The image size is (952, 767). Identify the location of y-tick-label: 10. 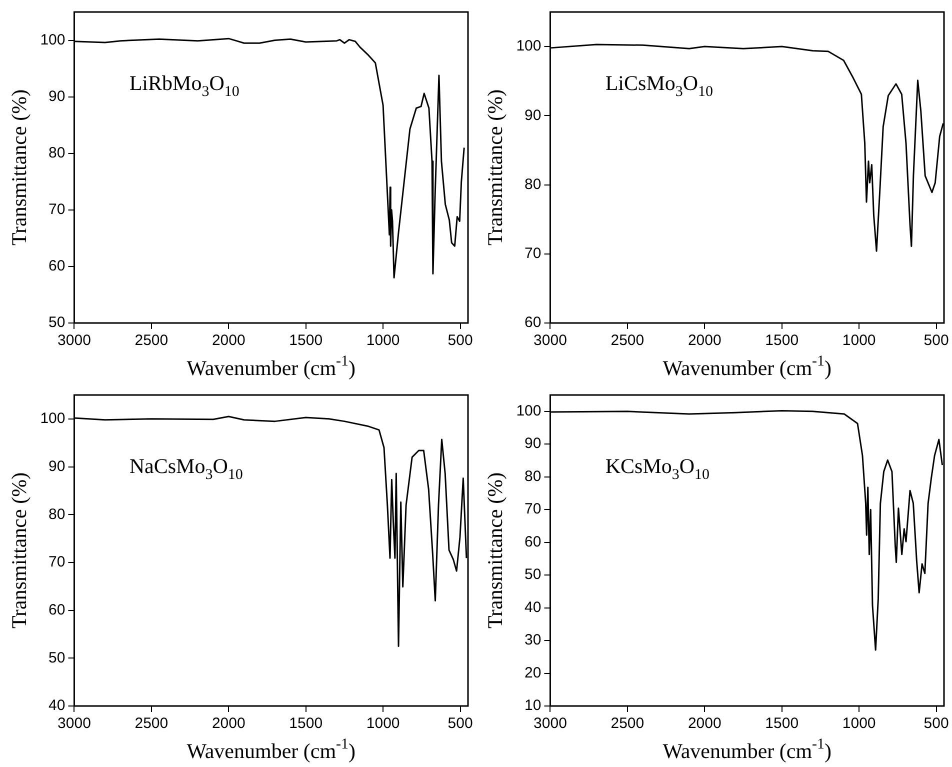
(533, 705).